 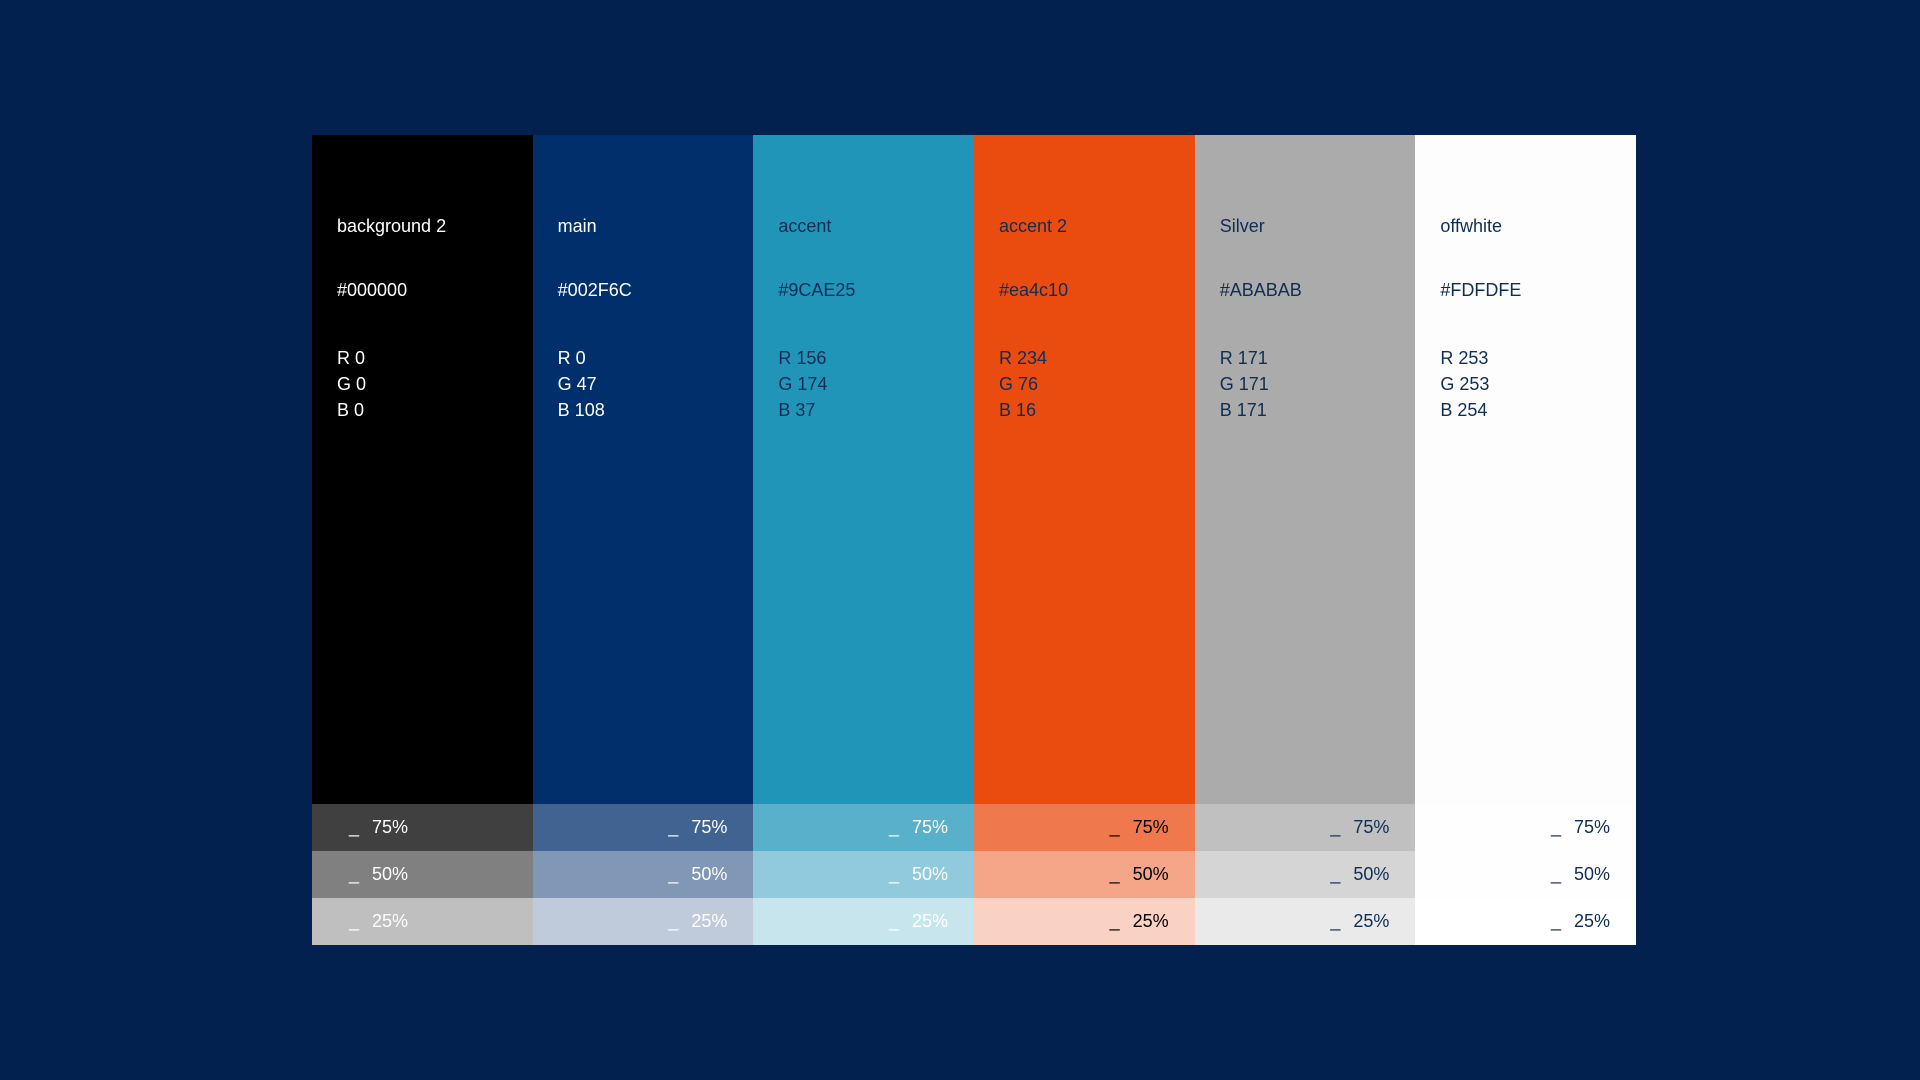 I want to click on rgb-green-value: G 174, so click(x=803, y=384).